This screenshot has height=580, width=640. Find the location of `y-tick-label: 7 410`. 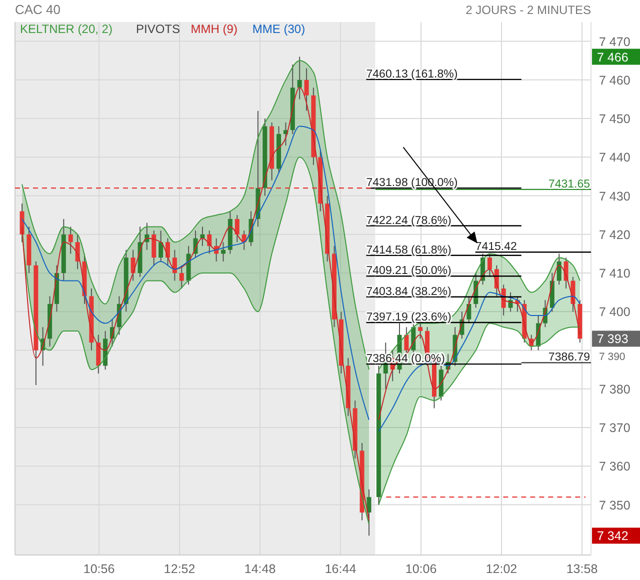

y-tick-label: 7 410 is located at coordinates (614, 273).